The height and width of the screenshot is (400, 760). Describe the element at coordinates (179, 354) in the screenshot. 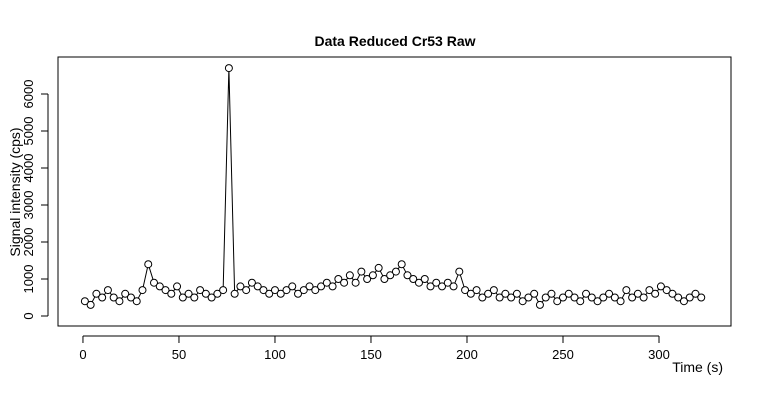

I see `x-tick-label: 50` at that location.